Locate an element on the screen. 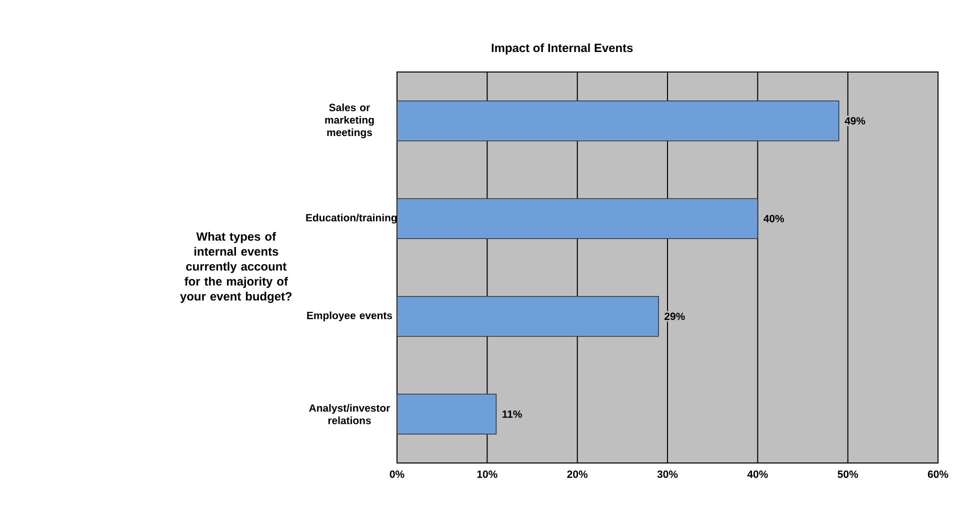 This screenshot has width=962, height=508. y-tick-label: Education/training is located at coordinates (351, 219).